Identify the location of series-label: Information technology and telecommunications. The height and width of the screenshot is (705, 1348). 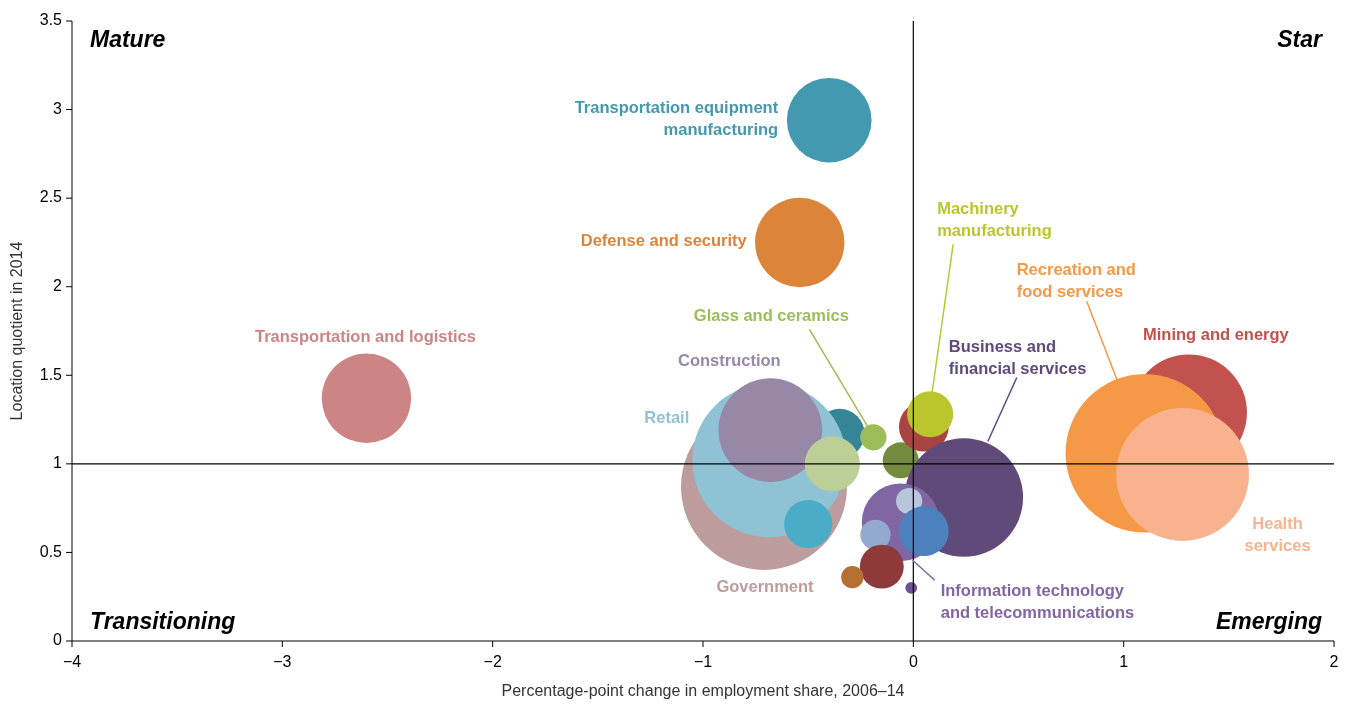
(1037, 601).